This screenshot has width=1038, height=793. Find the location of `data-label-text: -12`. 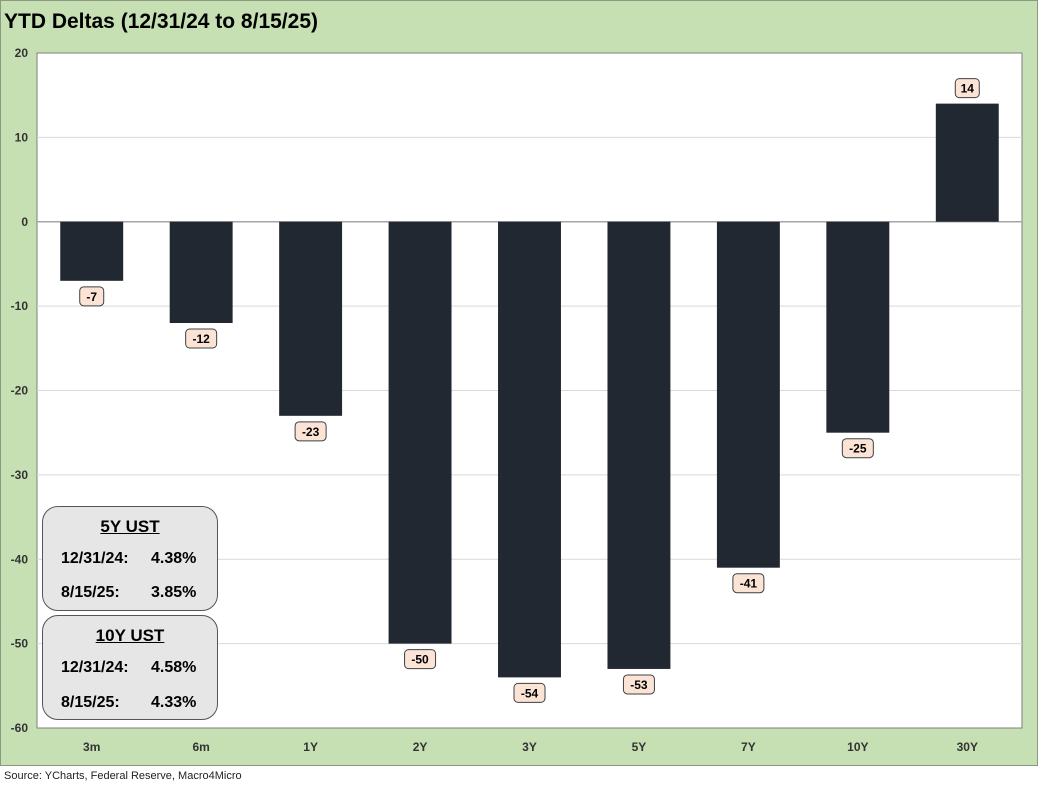

data-label-text: -12 is located at coordinates (201, 339).